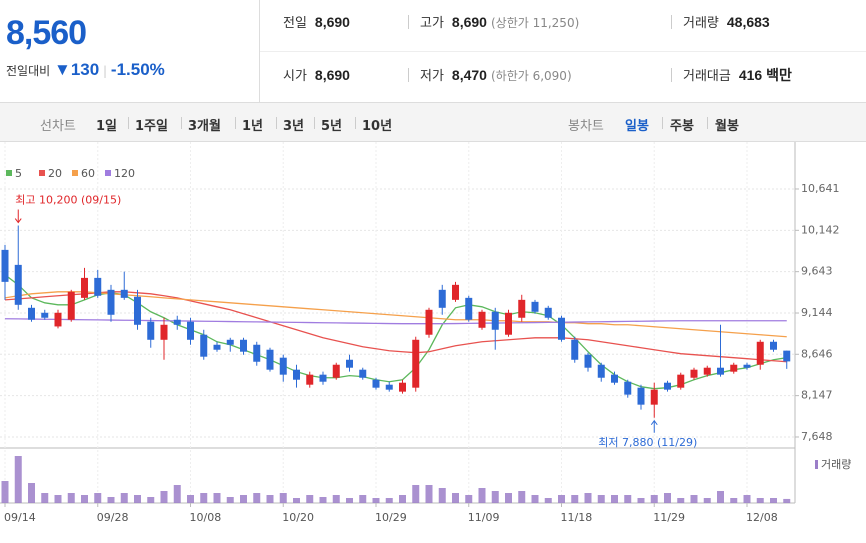 This screenshot has width=866, height=543. What do you see at coordinates (748, 22) in the screenshot?
I see `stat-value: 48,683` at bounding box center [748, 22].